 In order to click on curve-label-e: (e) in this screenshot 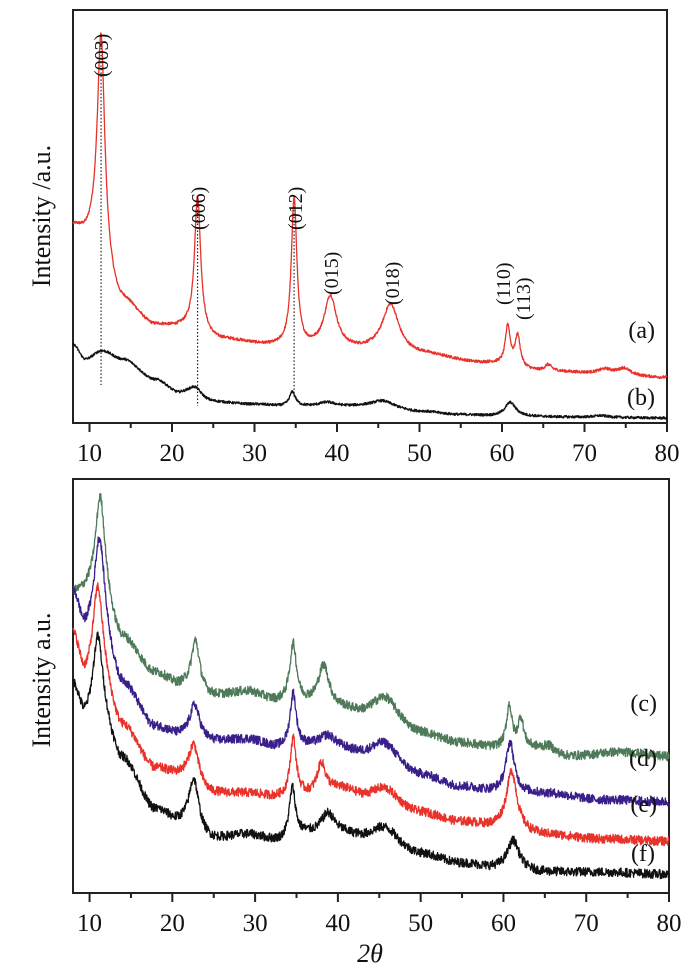, I will do `click(643, 805)`.